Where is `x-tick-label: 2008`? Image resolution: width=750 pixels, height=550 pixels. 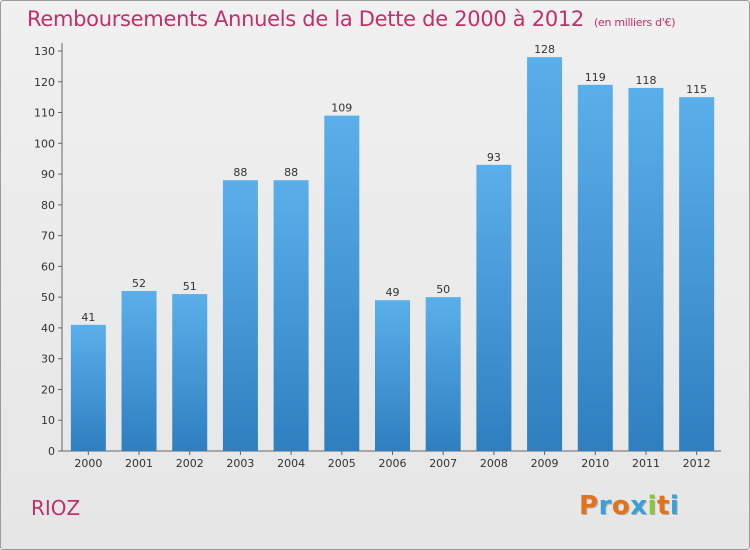 x-tick-label: 2008 is located at coordinates (494, 463).